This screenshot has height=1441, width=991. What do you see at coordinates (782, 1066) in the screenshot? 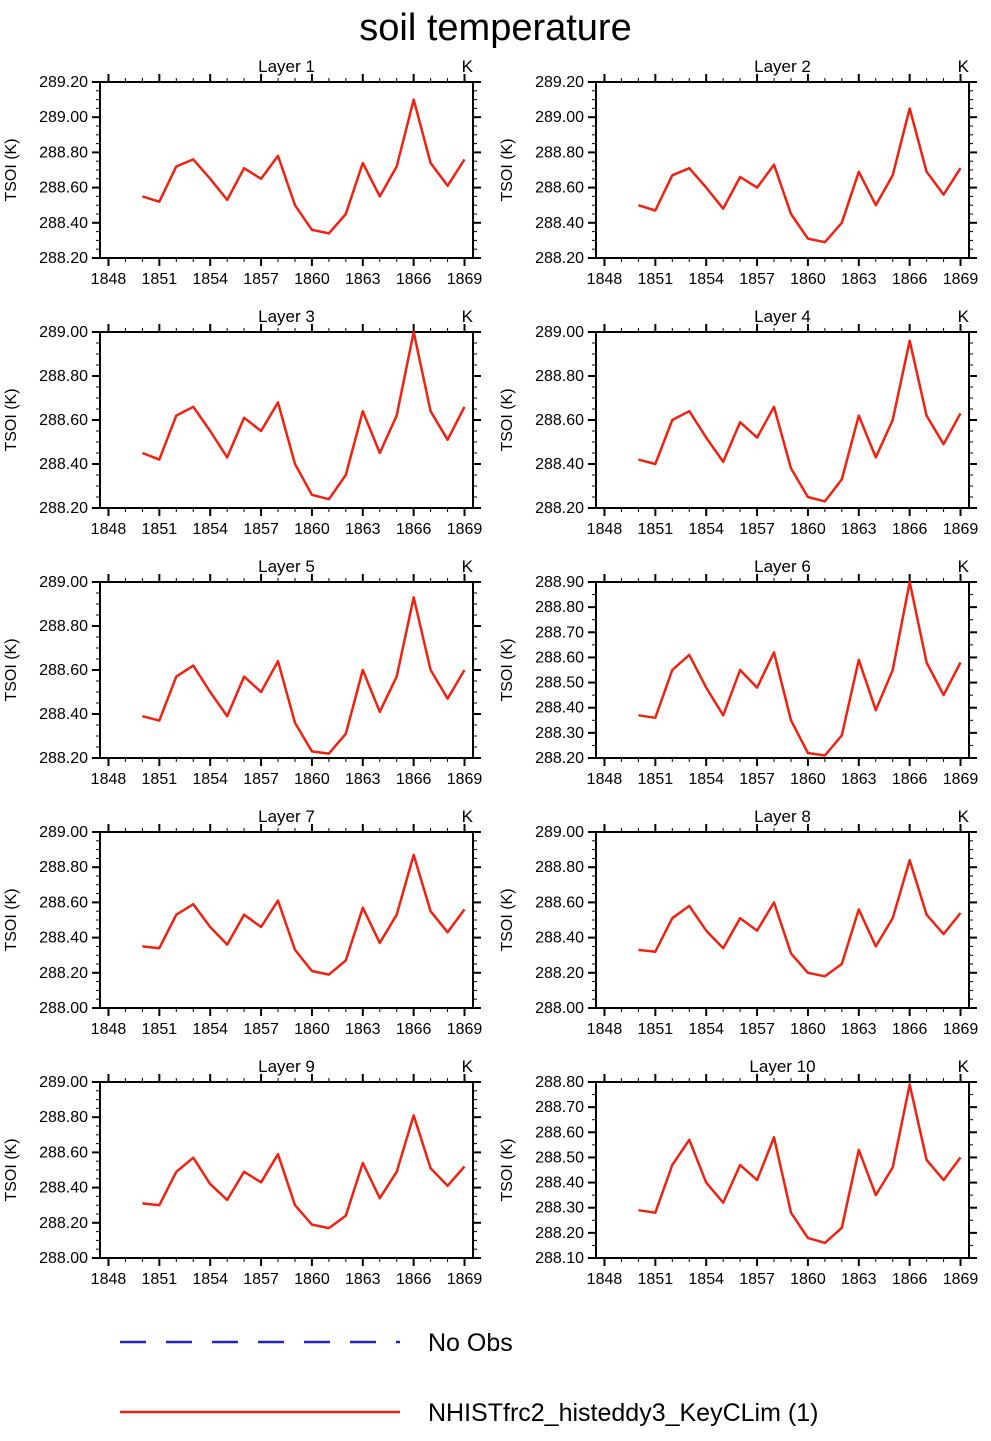
I see `panel-title: Layer 10` at bounding box center [782, 1066].